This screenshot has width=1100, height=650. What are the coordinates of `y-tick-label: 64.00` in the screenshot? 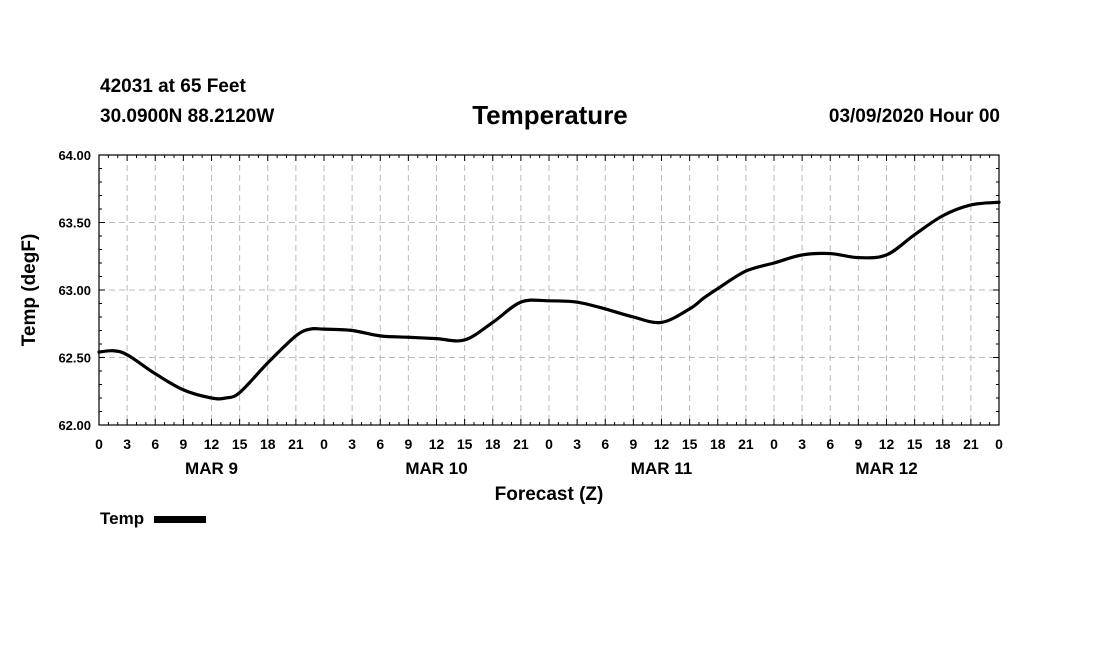 It's located at (74, 155).